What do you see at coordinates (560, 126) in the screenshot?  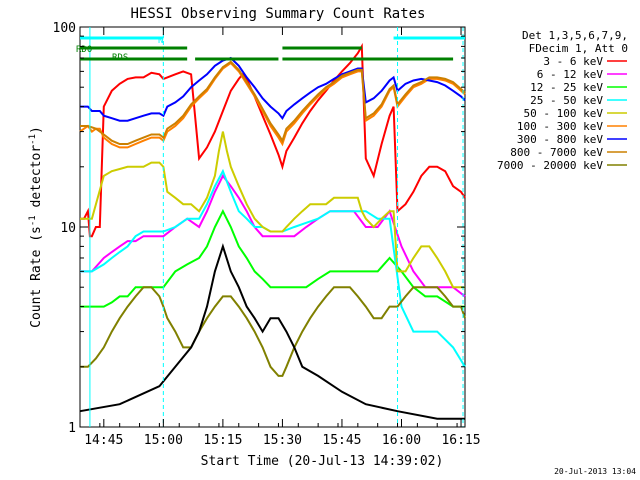 I see `legend-label-s6: 100 - 300 keV` at bounding box center [560, 126].